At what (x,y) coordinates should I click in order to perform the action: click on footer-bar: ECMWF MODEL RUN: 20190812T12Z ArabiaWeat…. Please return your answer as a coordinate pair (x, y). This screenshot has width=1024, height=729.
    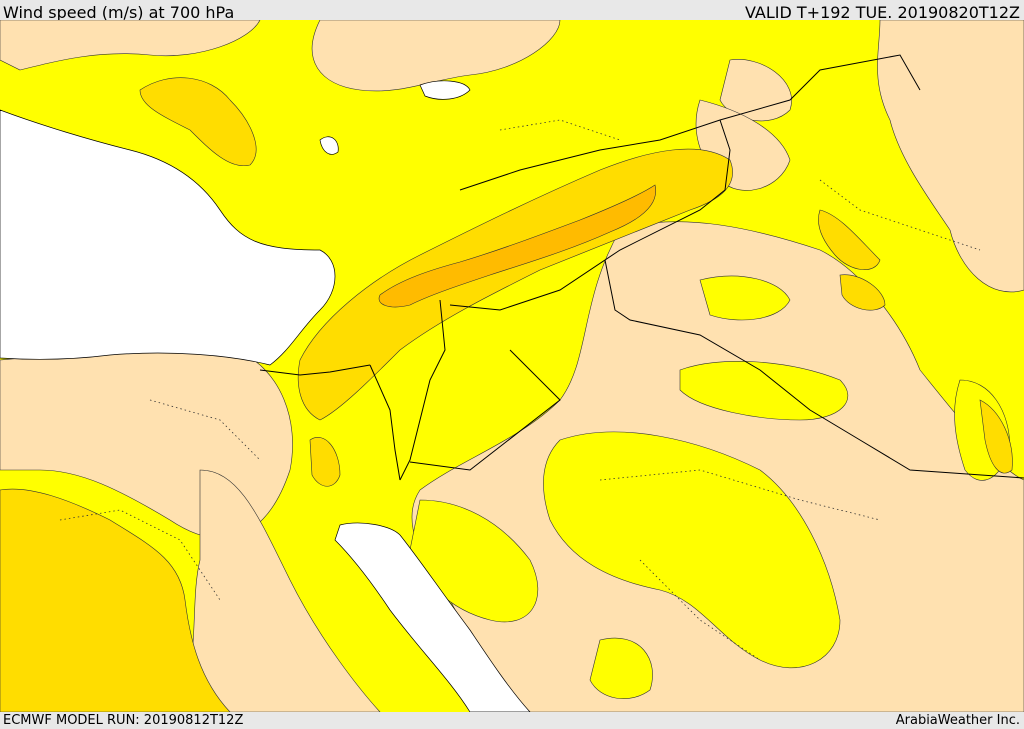
    Looking at the image, I should click on (512, 720).